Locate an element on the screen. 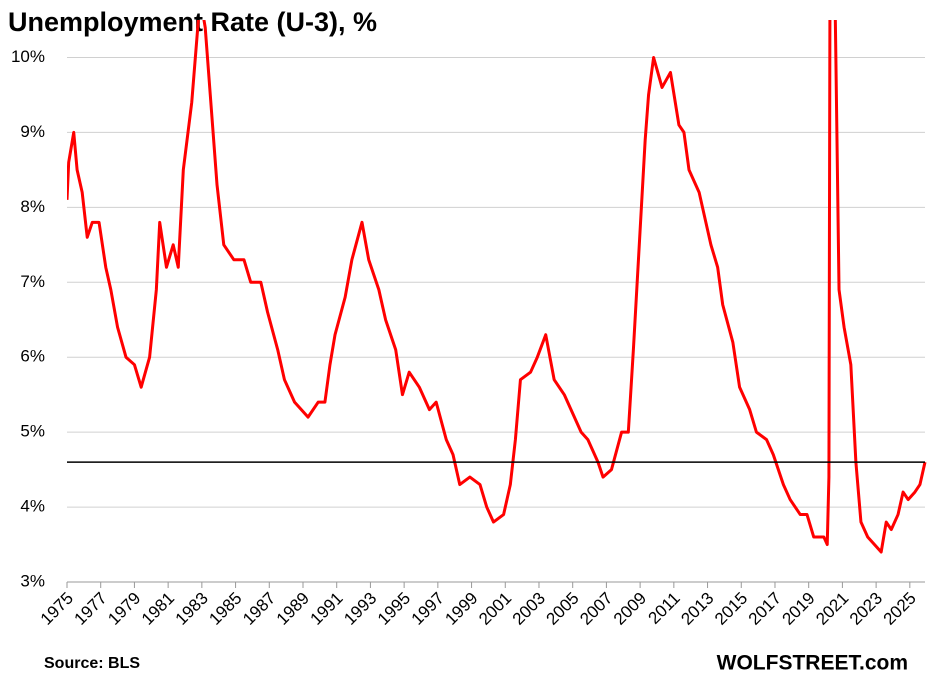 The width and height of the screenshot is (936, 687). y-tick-label: 6% is located at coordinates (32, 356).